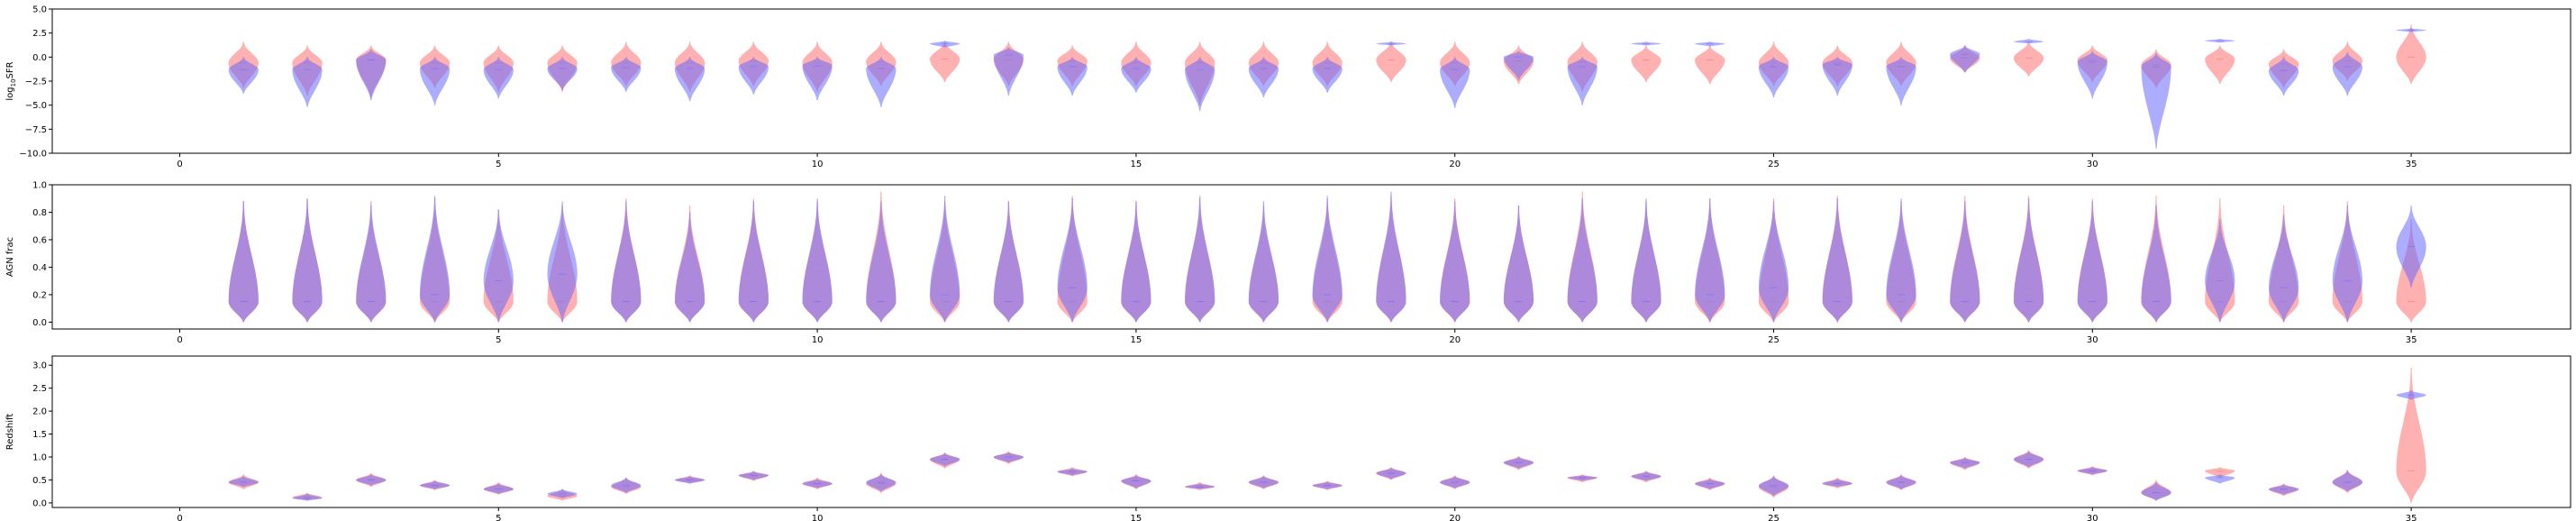 This screenshot has width=2576, height=521. Describe the element at coordinates (39, 240) in the screenshot. I see `y-tick-label: 0.6` at that location.